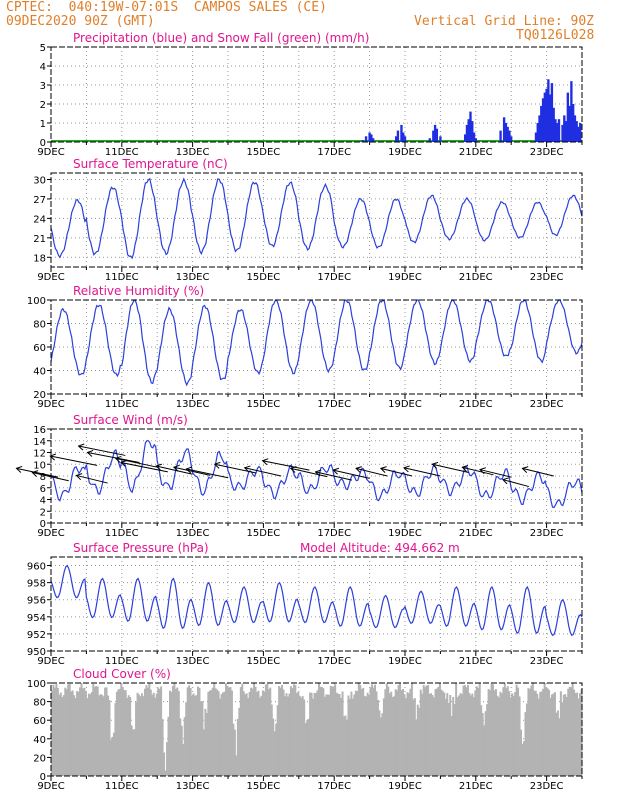 Image resolution: width=618 pixels, height=800 pixels. What do you see at coordinates (476, 786) in the screenshot?
I see `x-tick-label: 21DEC` at bounding box center [476, 786].